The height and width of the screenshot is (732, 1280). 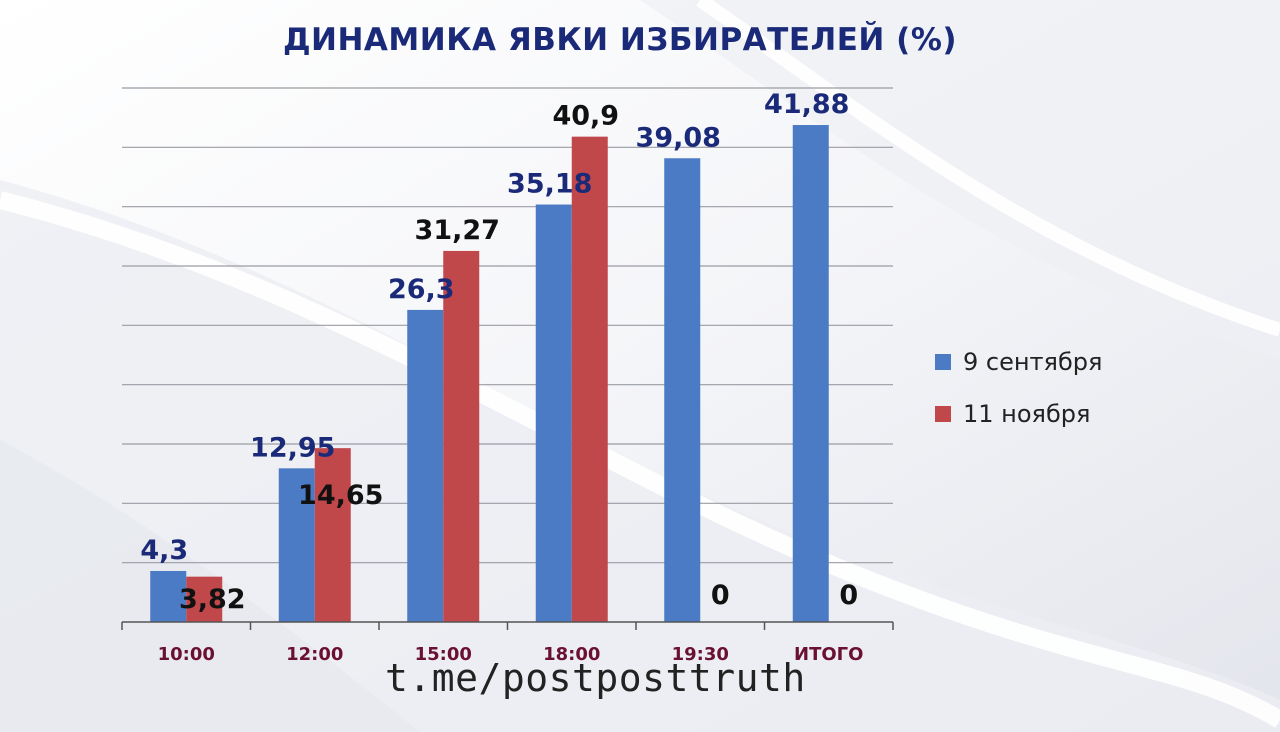 I want to click on data-label: 4,3, so click(x=164, y=550).